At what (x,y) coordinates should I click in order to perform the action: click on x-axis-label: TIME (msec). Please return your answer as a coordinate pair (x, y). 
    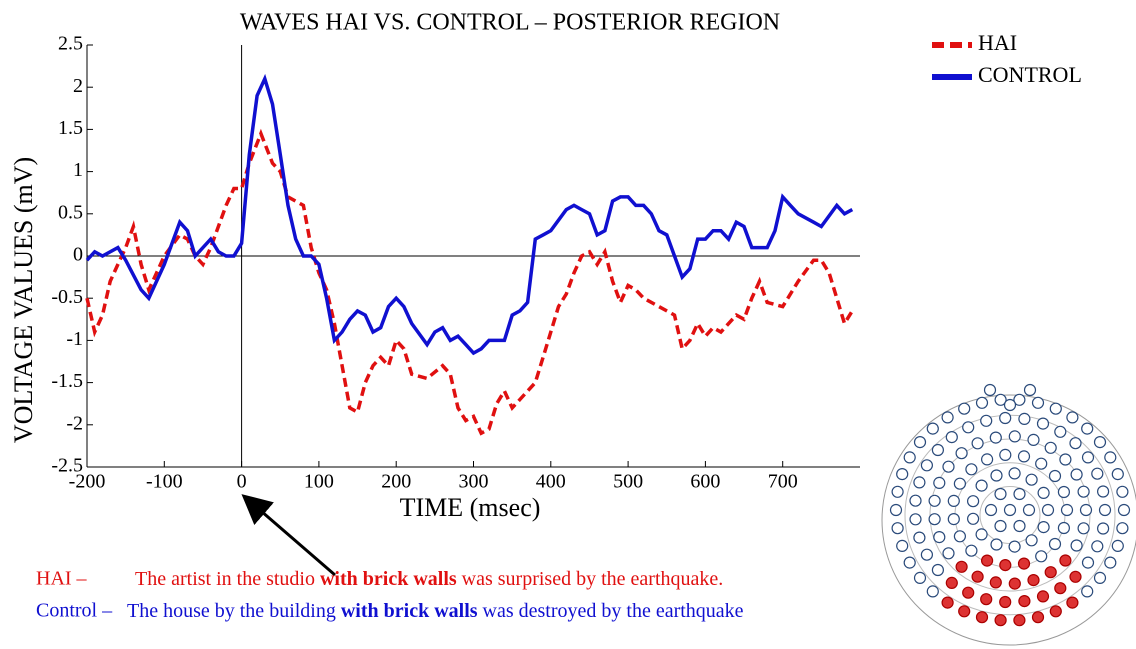
    Looking at the image, I should click on (470, 507).